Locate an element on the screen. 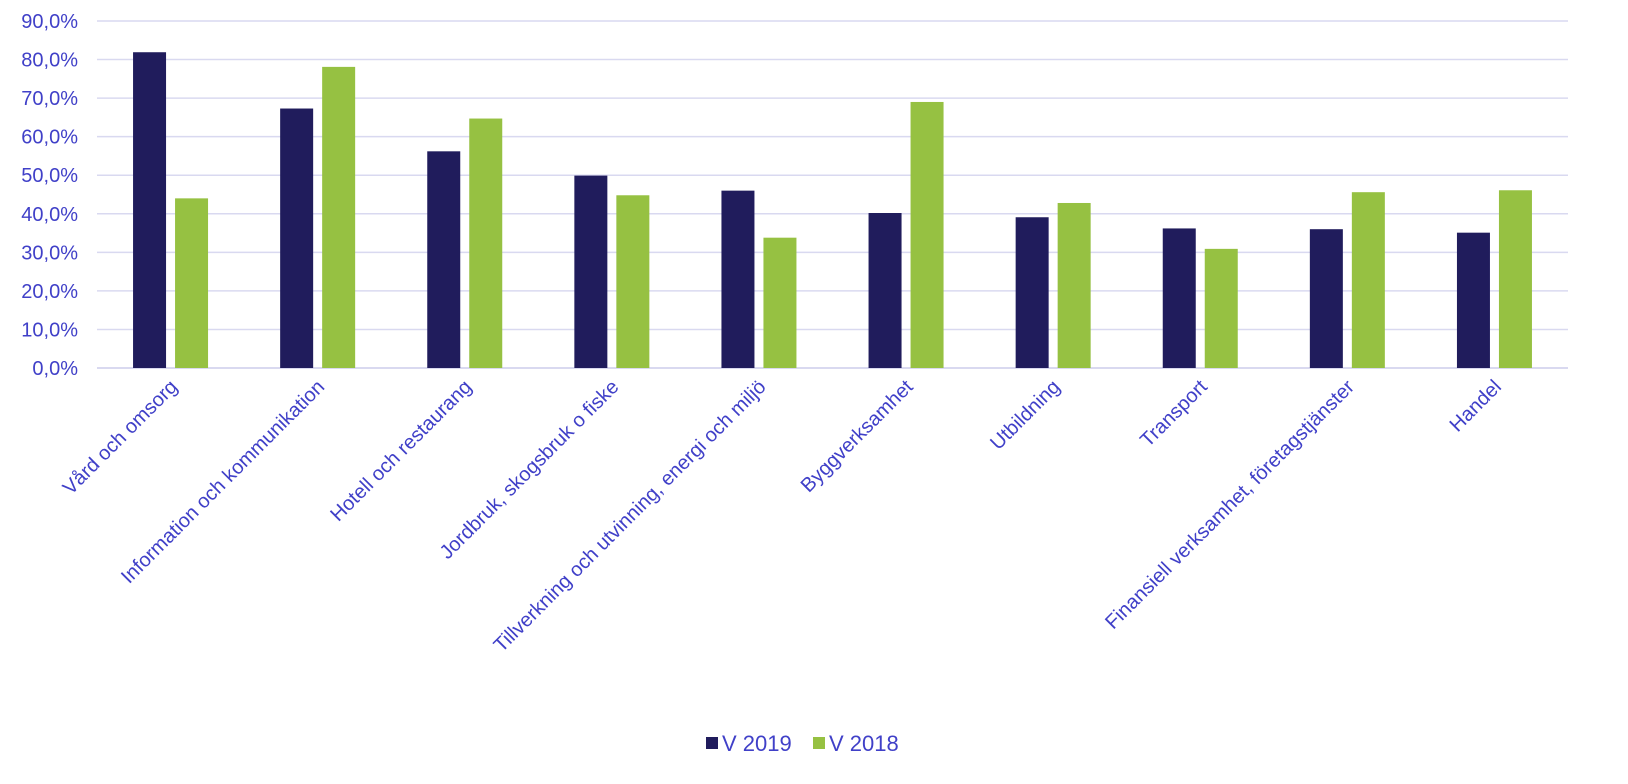 This screenshot has width=1628, height=784. legend-label: V 2018 is located at coordinates (864, 743).